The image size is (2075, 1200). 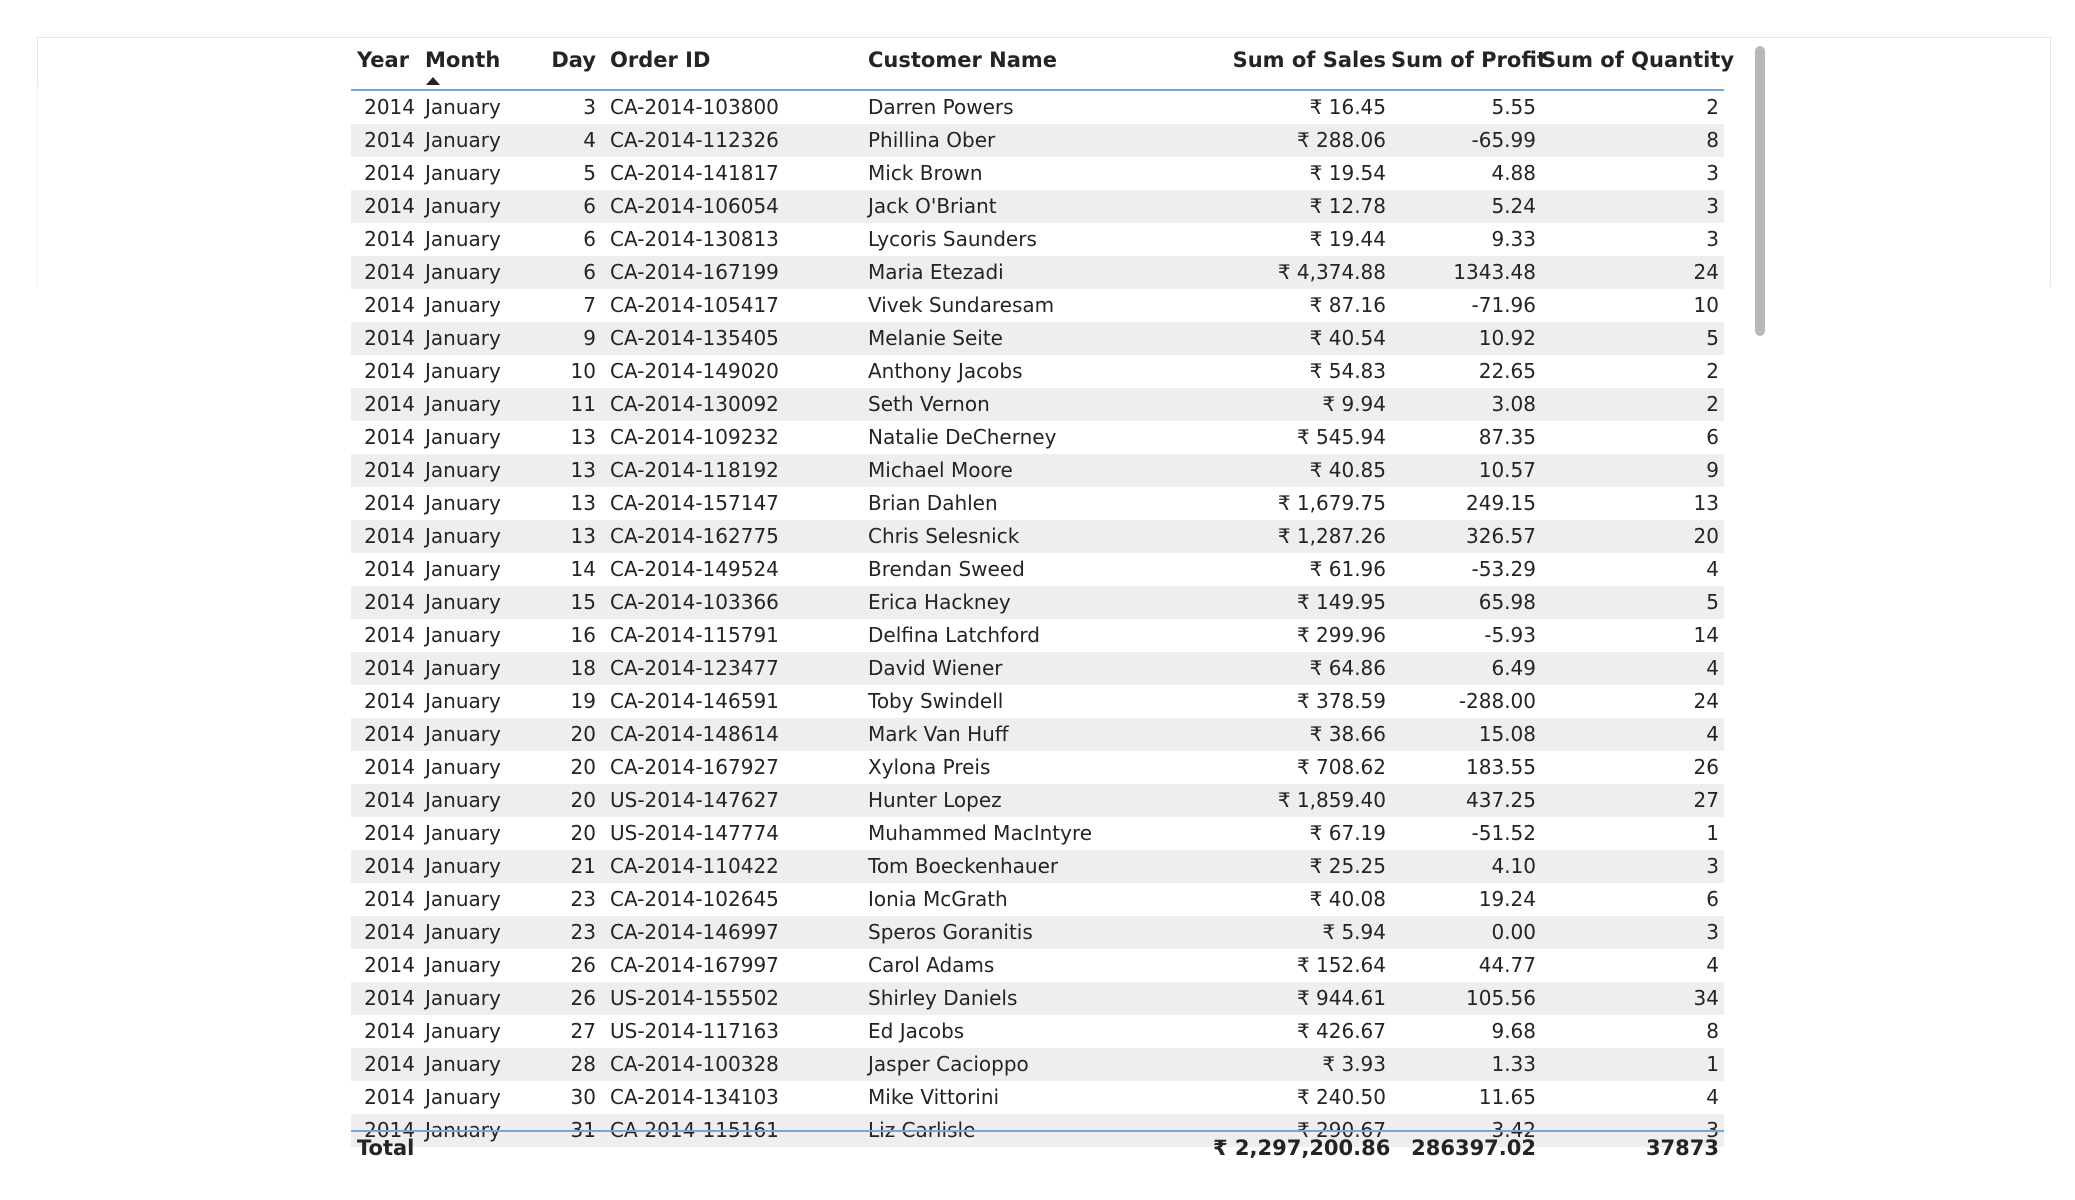 What do you see at coordinates (583, 932) in the screenshot?
I see `cell-day: 23` at bounding box center [583, 932].